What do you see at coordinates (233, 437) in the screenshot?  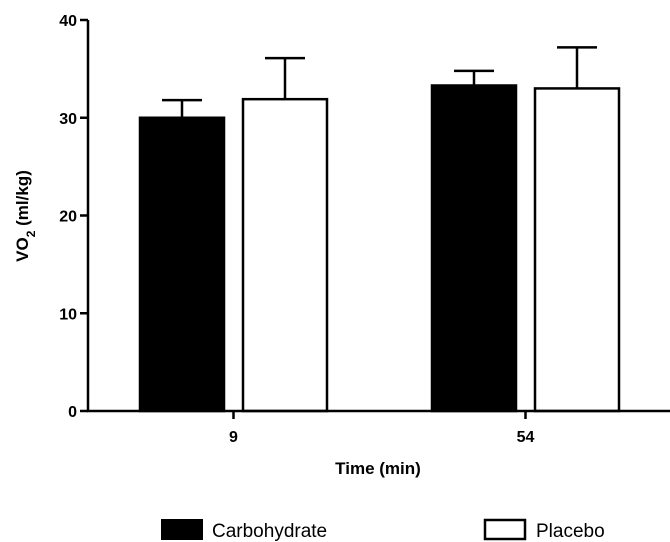 I see `x-tick-label: 9` at bounding box center [233, 437].